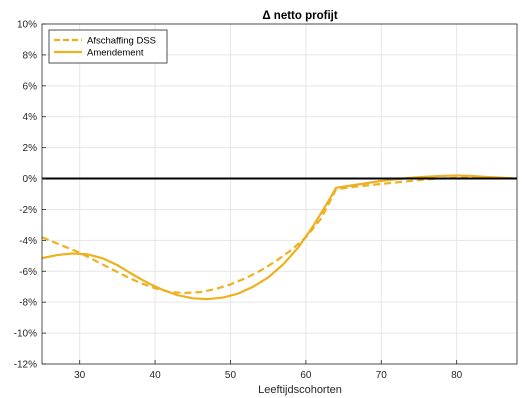 This screenshot has width=522, height=398. I want to click on y-tick-label: 2%, so click(30, 148).